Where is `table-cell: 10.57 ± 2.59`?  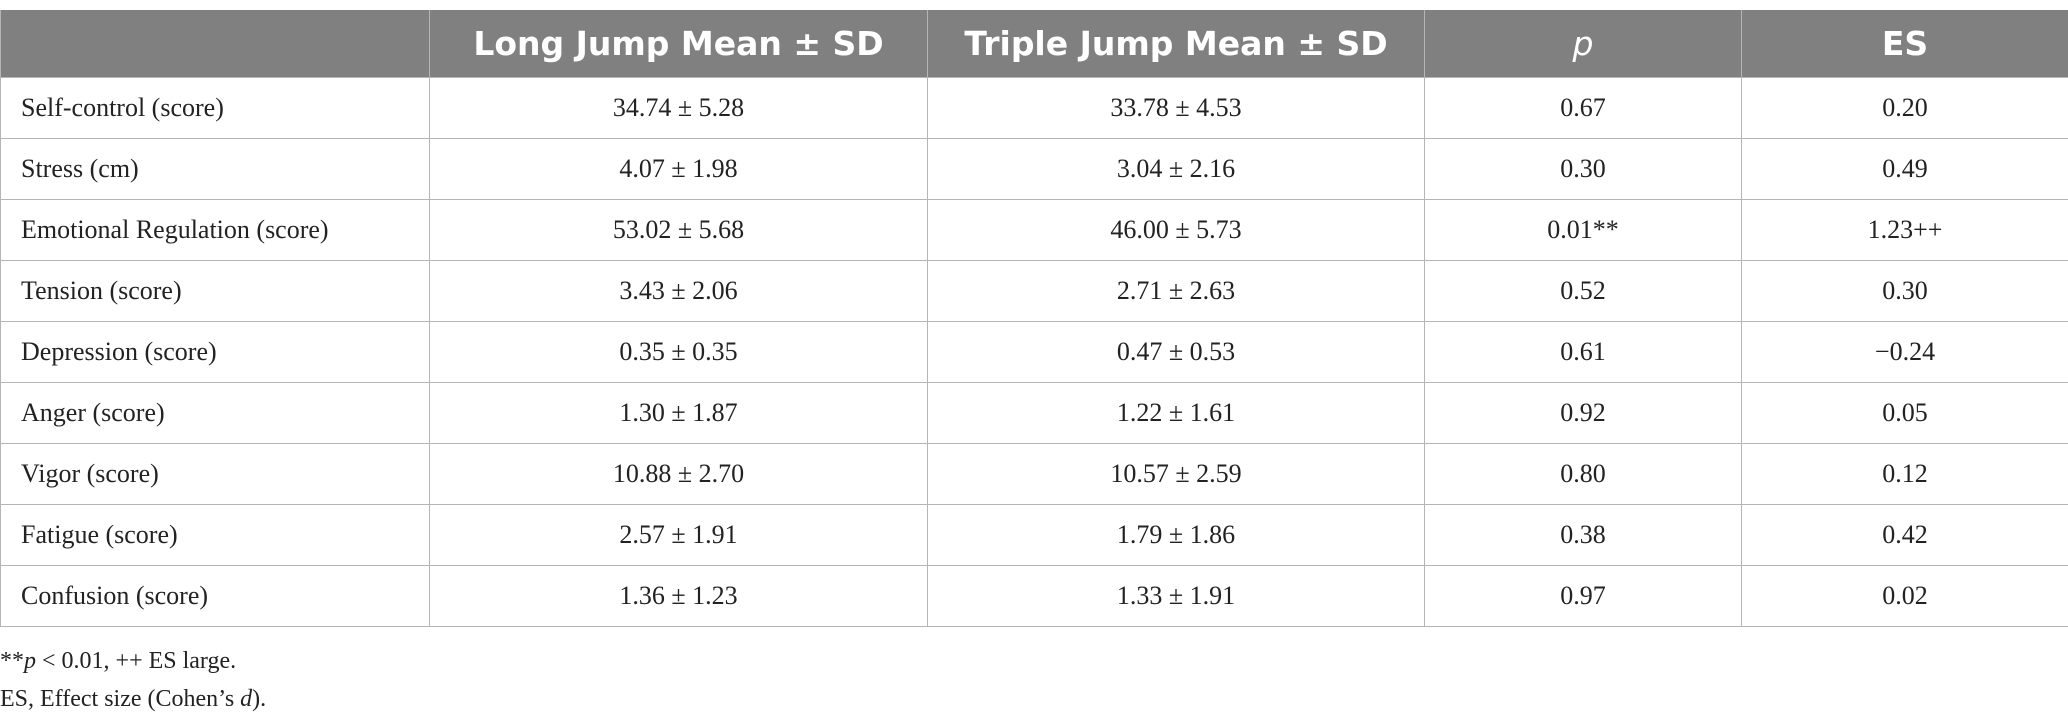 table-cell: 10.57 ± 2.59 is located at coordinates (1176, 474).